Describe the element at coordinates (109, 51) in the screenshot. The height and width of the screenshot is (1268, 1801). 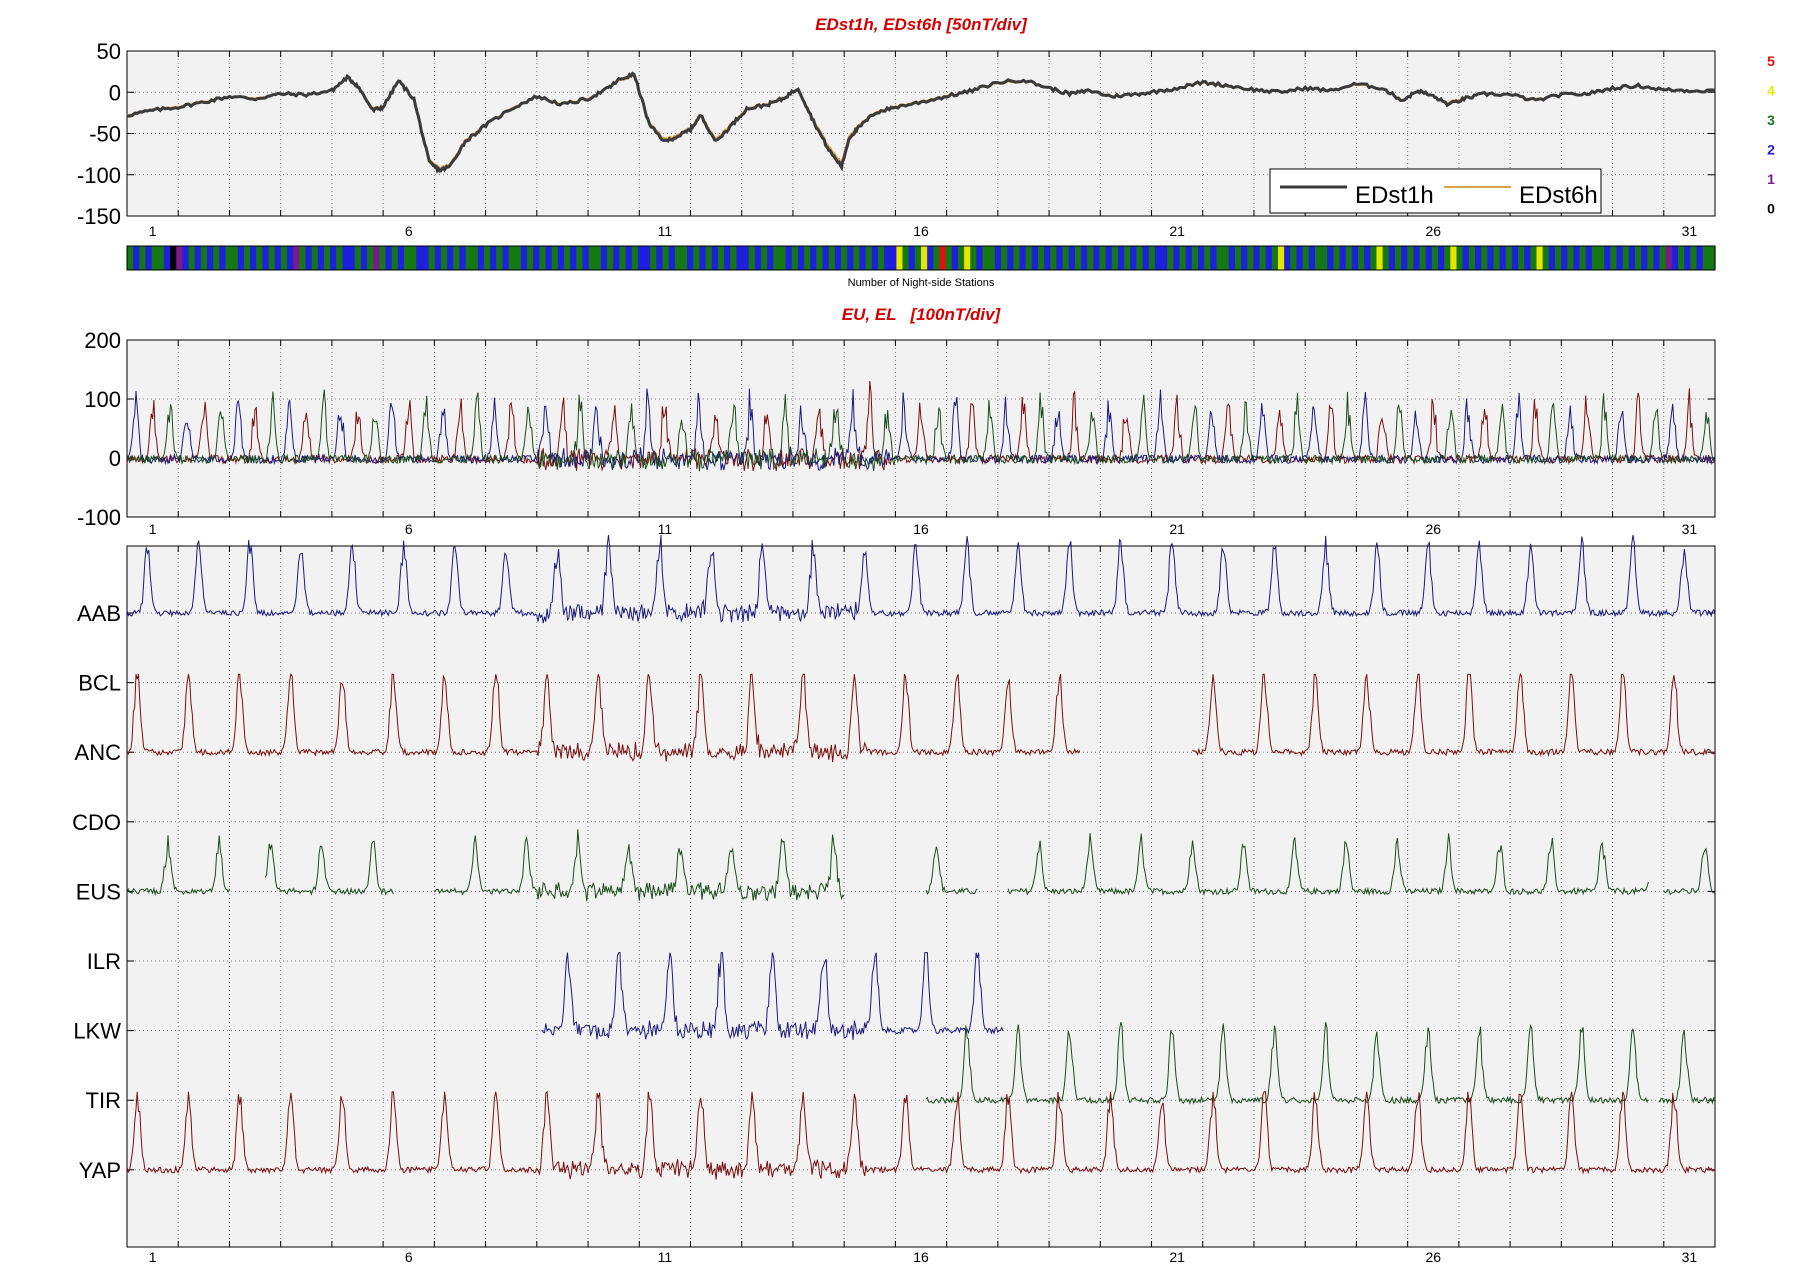
I see `y-tick-label: 50` at that location.